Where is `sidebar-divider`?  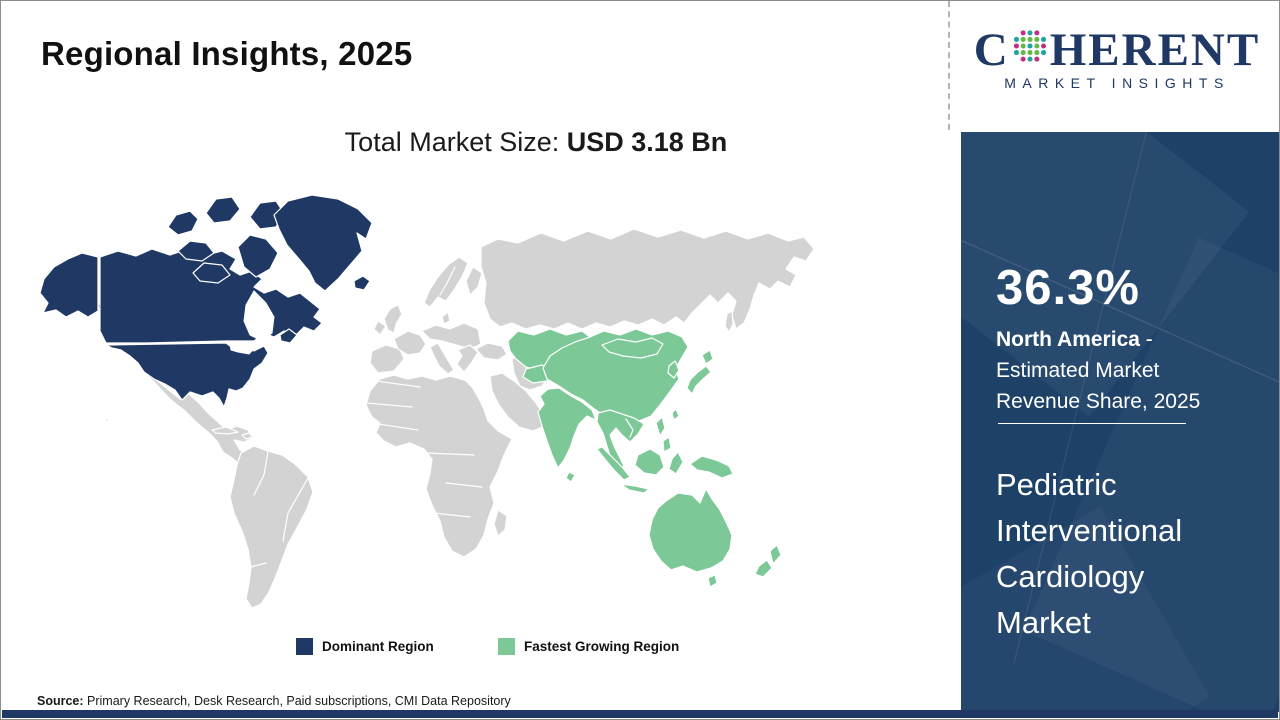 sidebar-divider is located at coordinates (1092, 423).